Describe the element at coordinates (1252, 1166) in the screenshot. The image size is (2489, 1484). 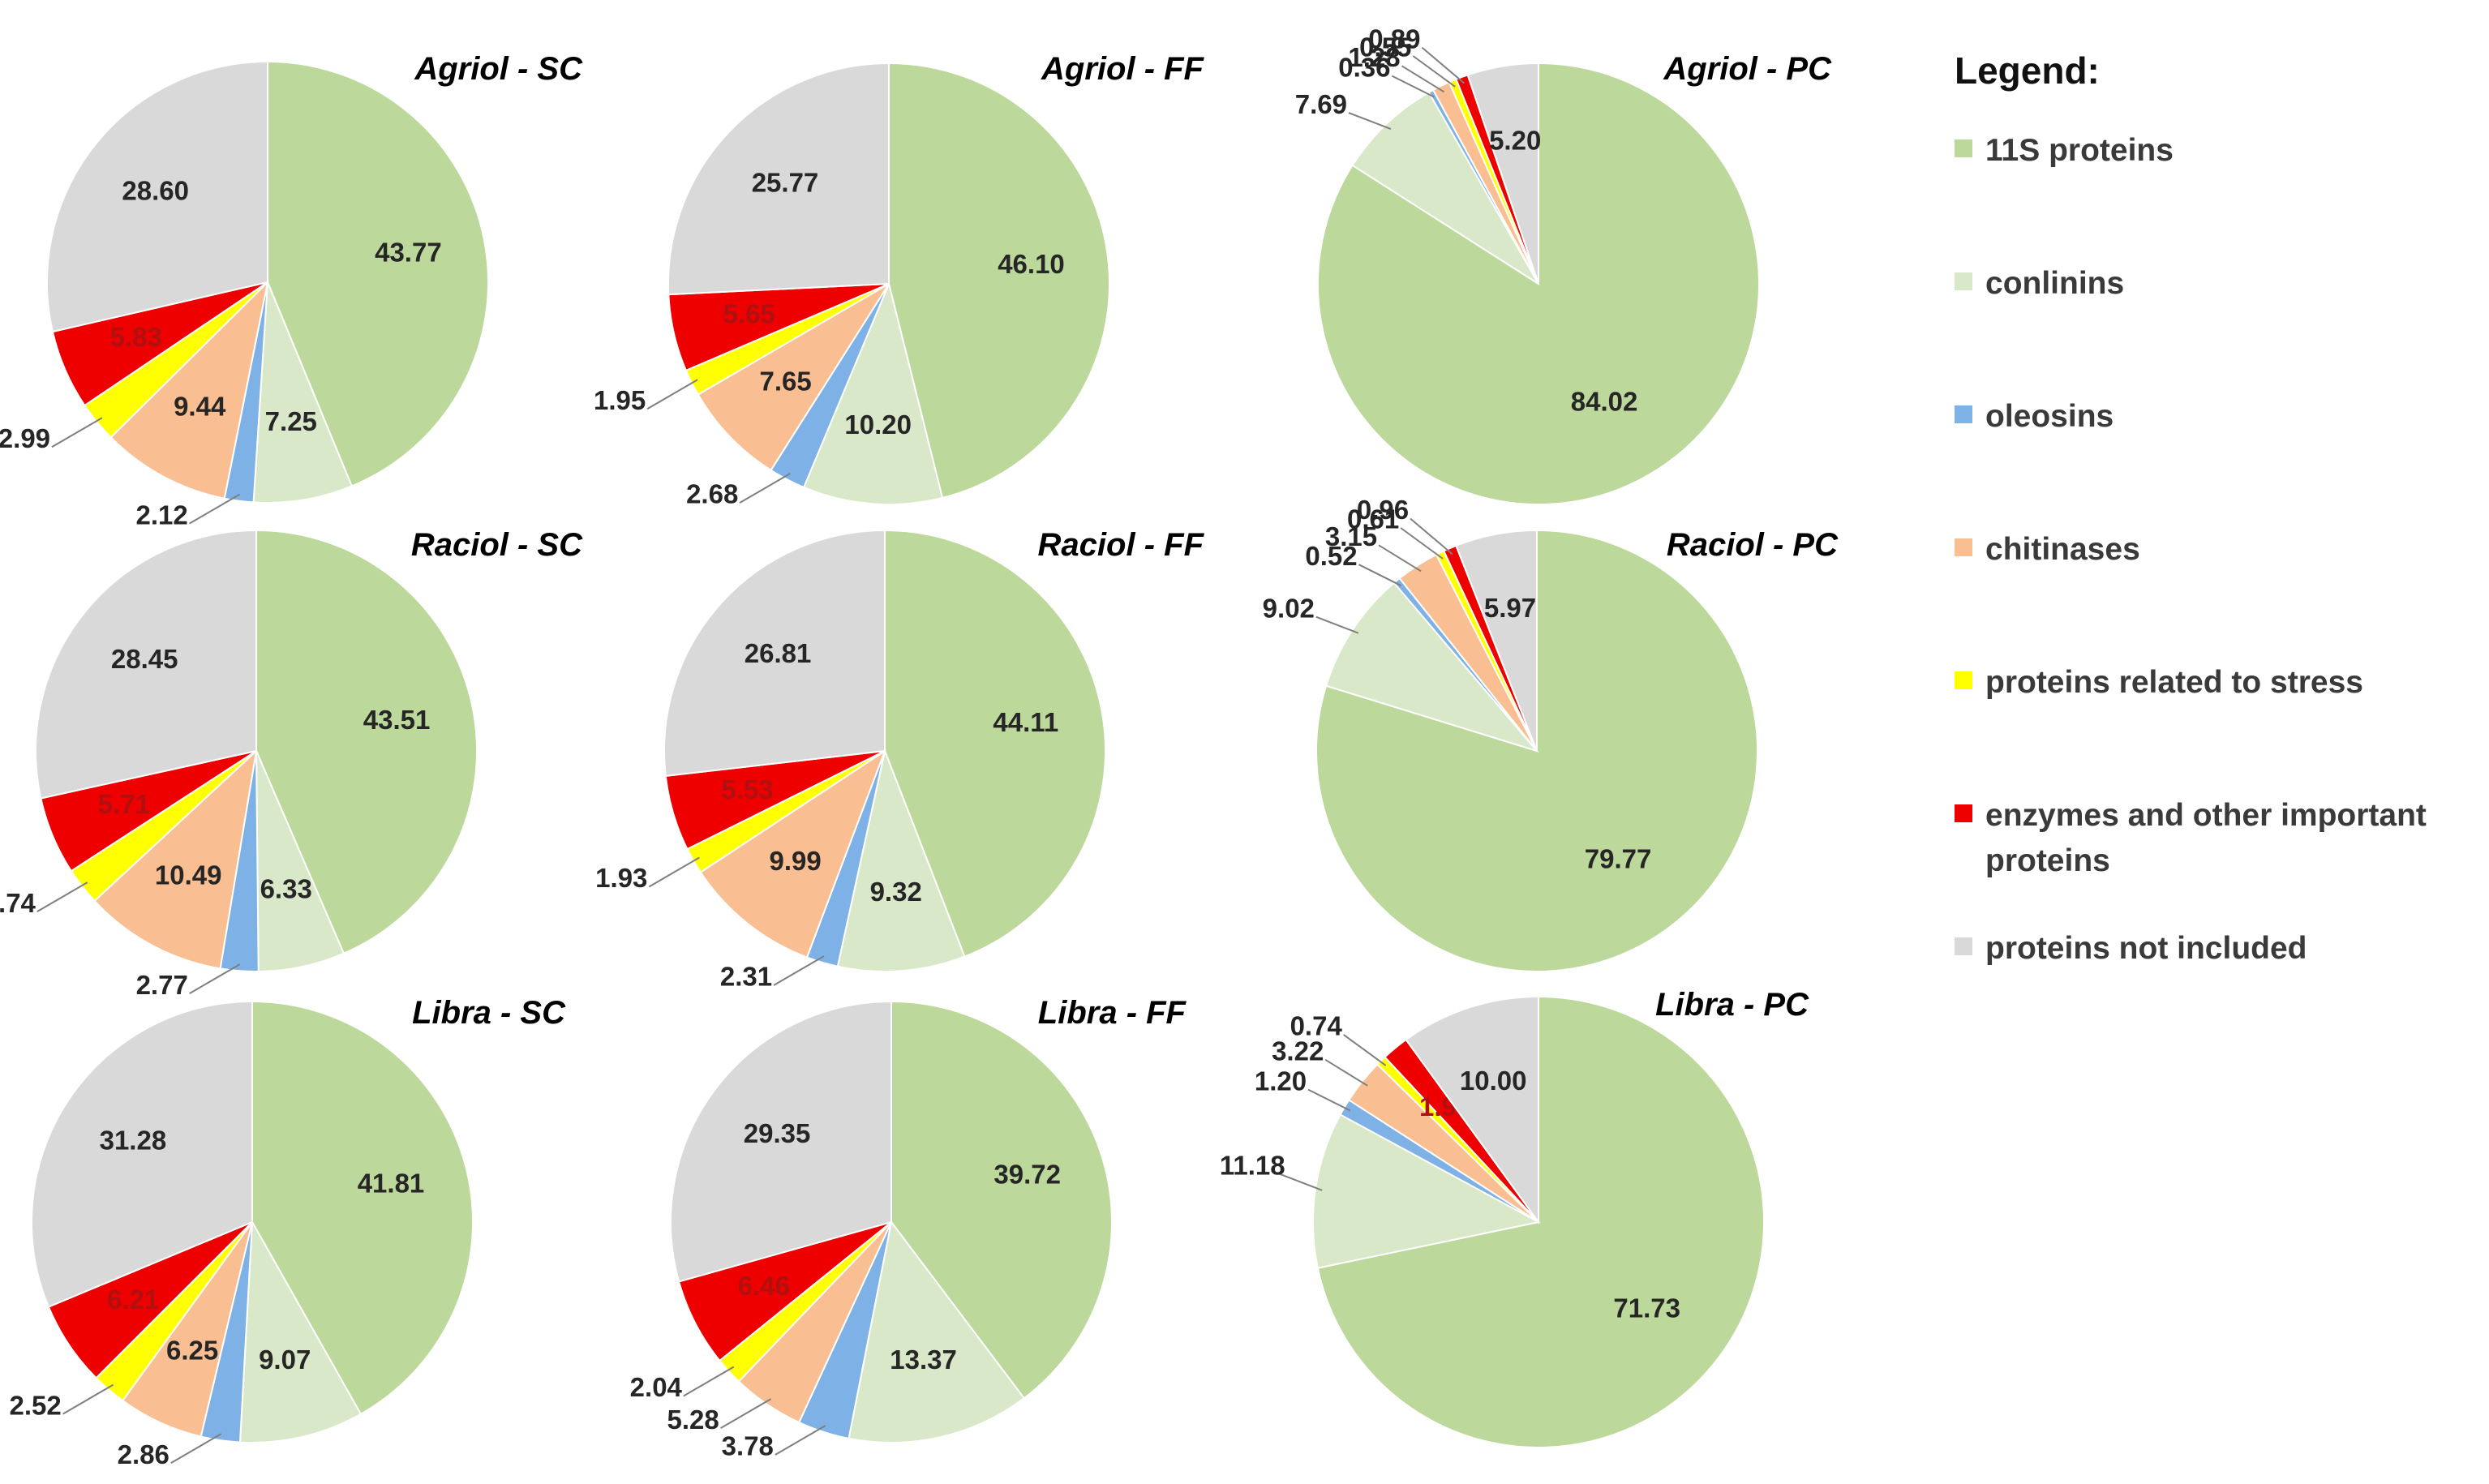
I see `data-label-conlinins: 11.18` at that location.